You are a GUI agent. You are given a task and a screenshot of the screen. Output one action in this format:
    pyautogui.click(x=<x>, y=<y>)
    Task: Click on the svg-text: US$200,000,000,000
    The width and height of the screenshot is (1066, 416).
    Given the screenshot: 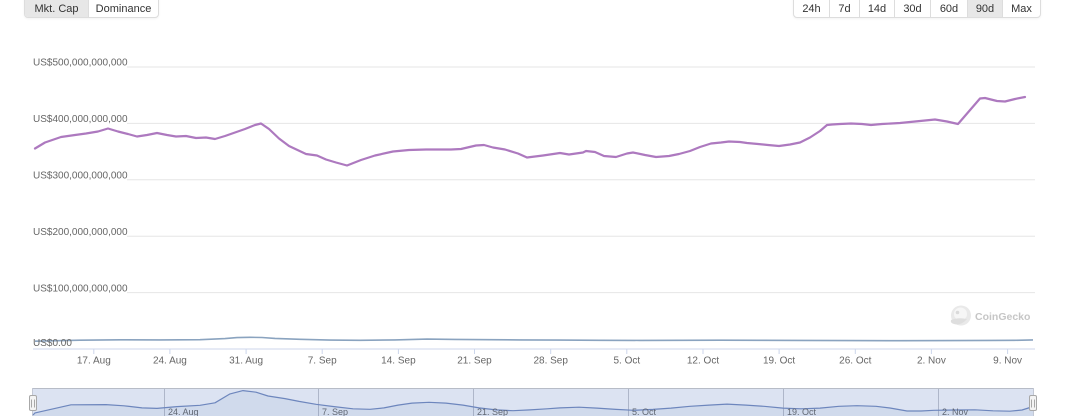 What is the action you would take?
    pyautogui.click(x=80, y=232)
    